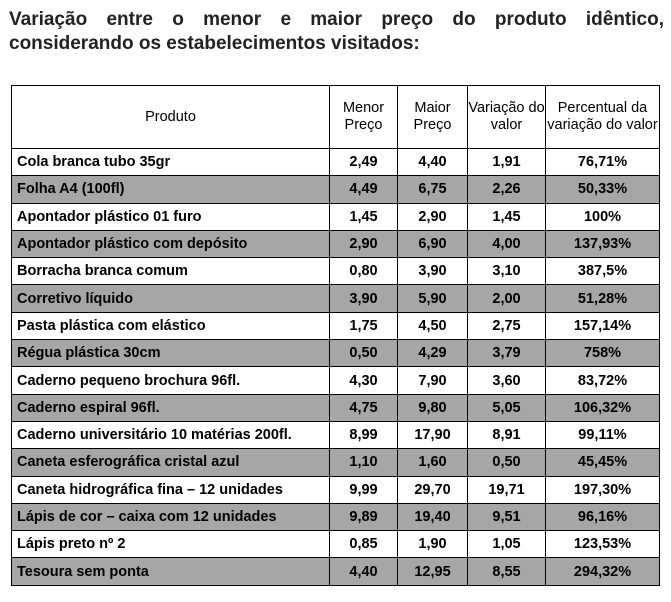 Image resolution: width=671 pixels, height=602 pixels. Describe the element at coordinates (506, 571) in the screenshot. I see `cell-variation: 8,55` at that location.